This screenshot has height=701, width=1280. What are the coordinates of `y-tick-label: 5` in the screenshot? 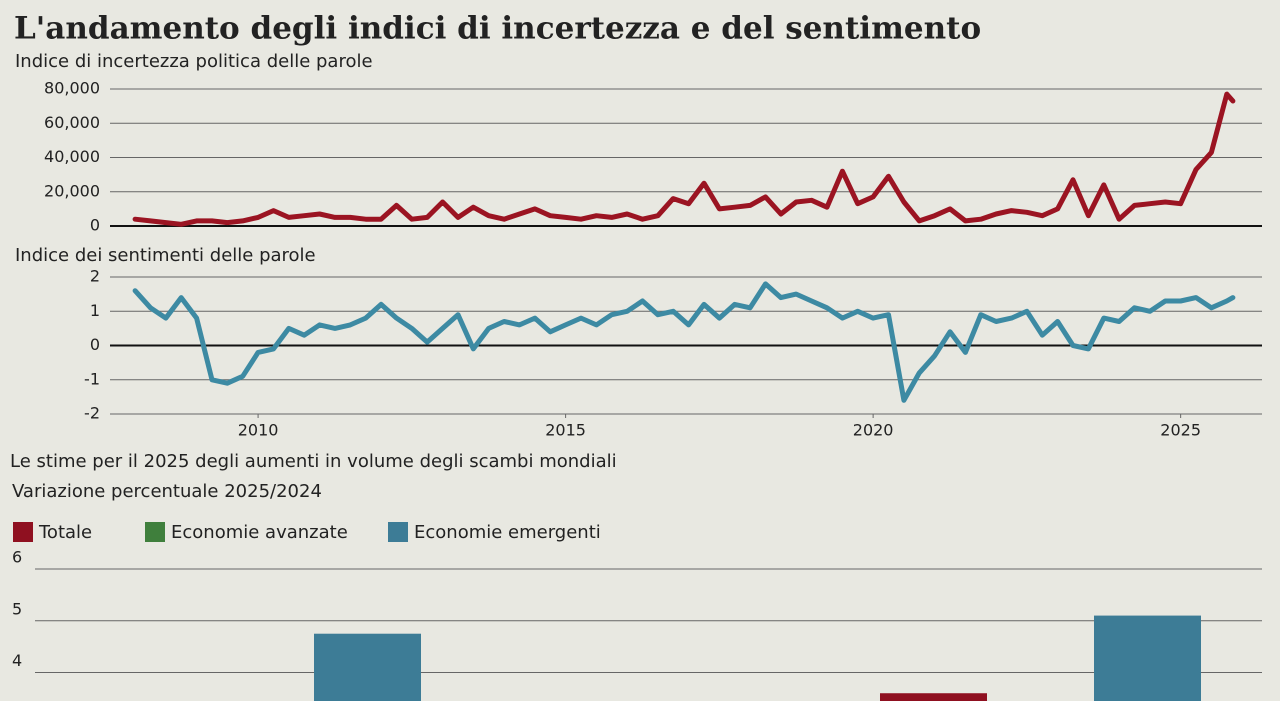 It's located at (17, 608).